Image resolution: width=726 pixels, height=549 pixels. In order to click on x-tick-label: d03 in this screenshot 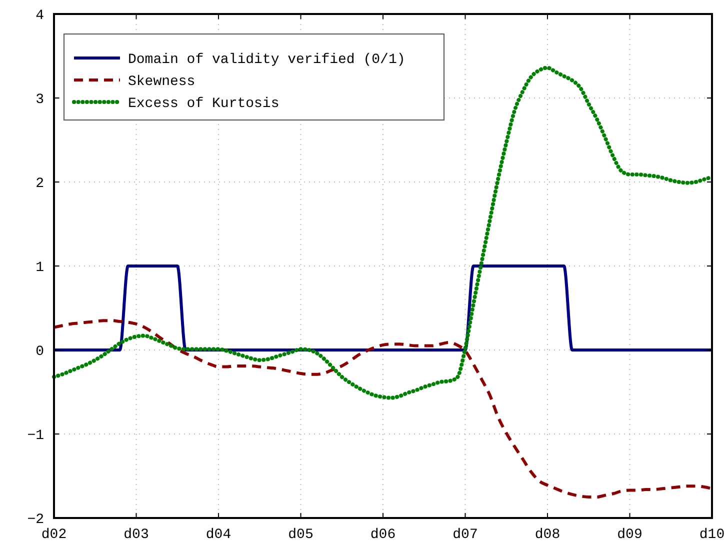, I will do `click(136, 535)`.